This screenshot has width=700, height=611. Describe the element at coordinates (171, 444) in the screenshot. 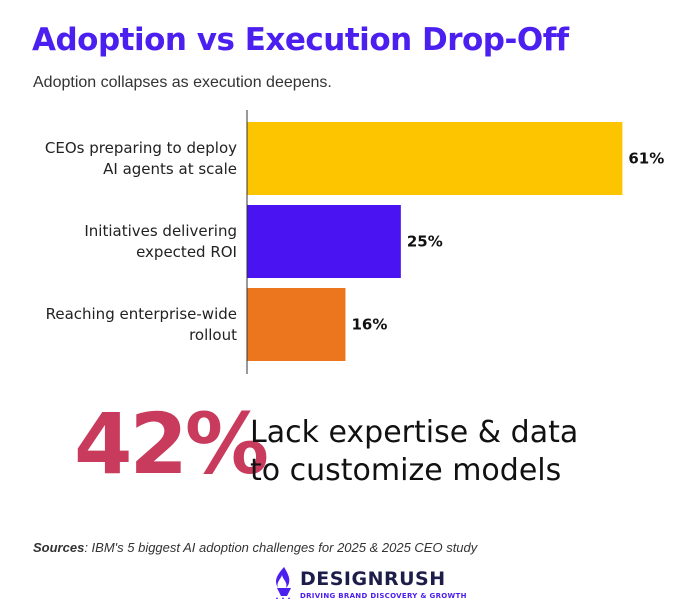

I see `highlight-stat: 42%` at that location.